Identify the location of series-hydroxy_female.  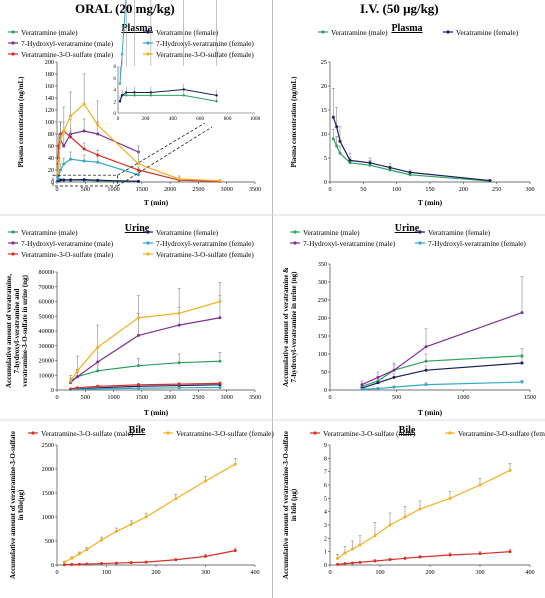
(442, 385).